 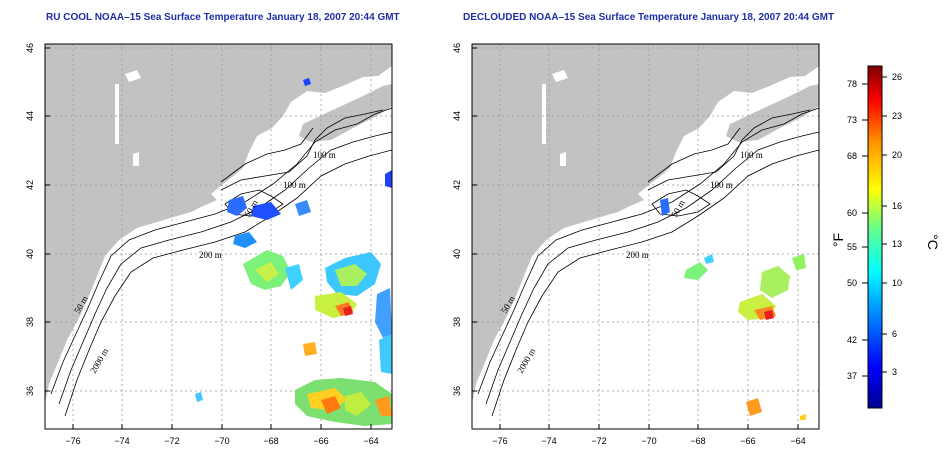 What do you see at coordinates (721, 185) in the screenshot?
I see `right-contour-label-2: 100 m` at bounding box center [721, 185].